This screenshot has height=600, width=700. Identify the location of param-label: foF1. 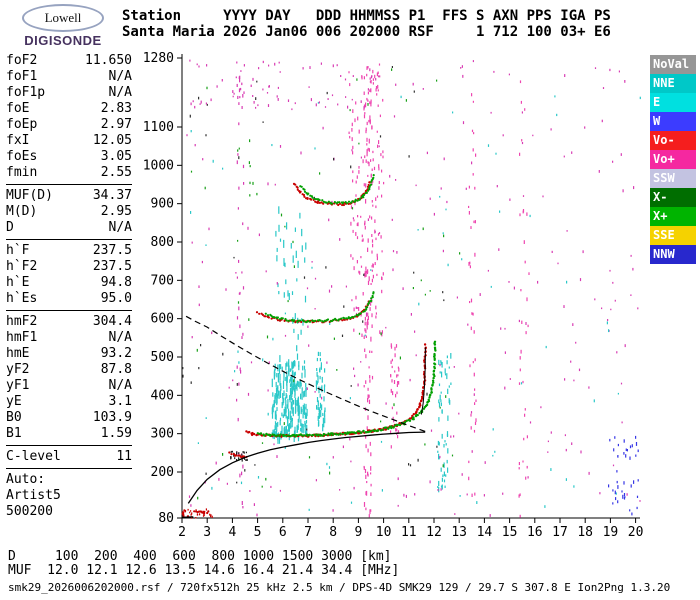
(22, 76).